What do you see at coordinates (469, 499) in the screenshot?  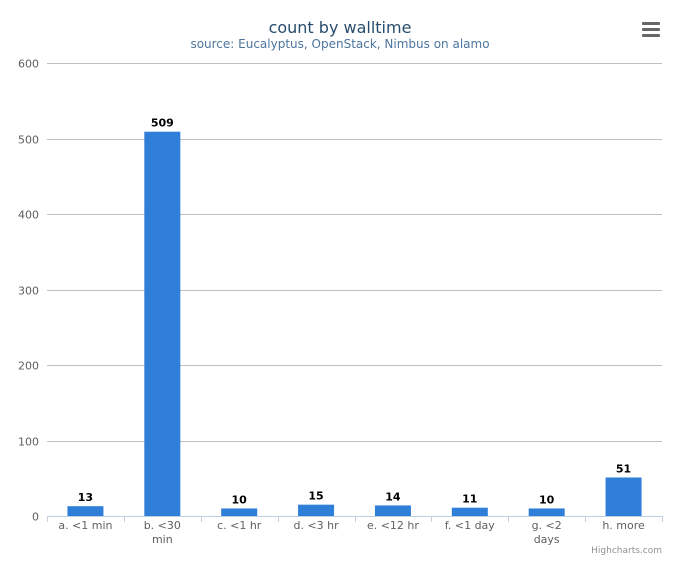 I see `data-label: 11` at bounding box center [469, 499].